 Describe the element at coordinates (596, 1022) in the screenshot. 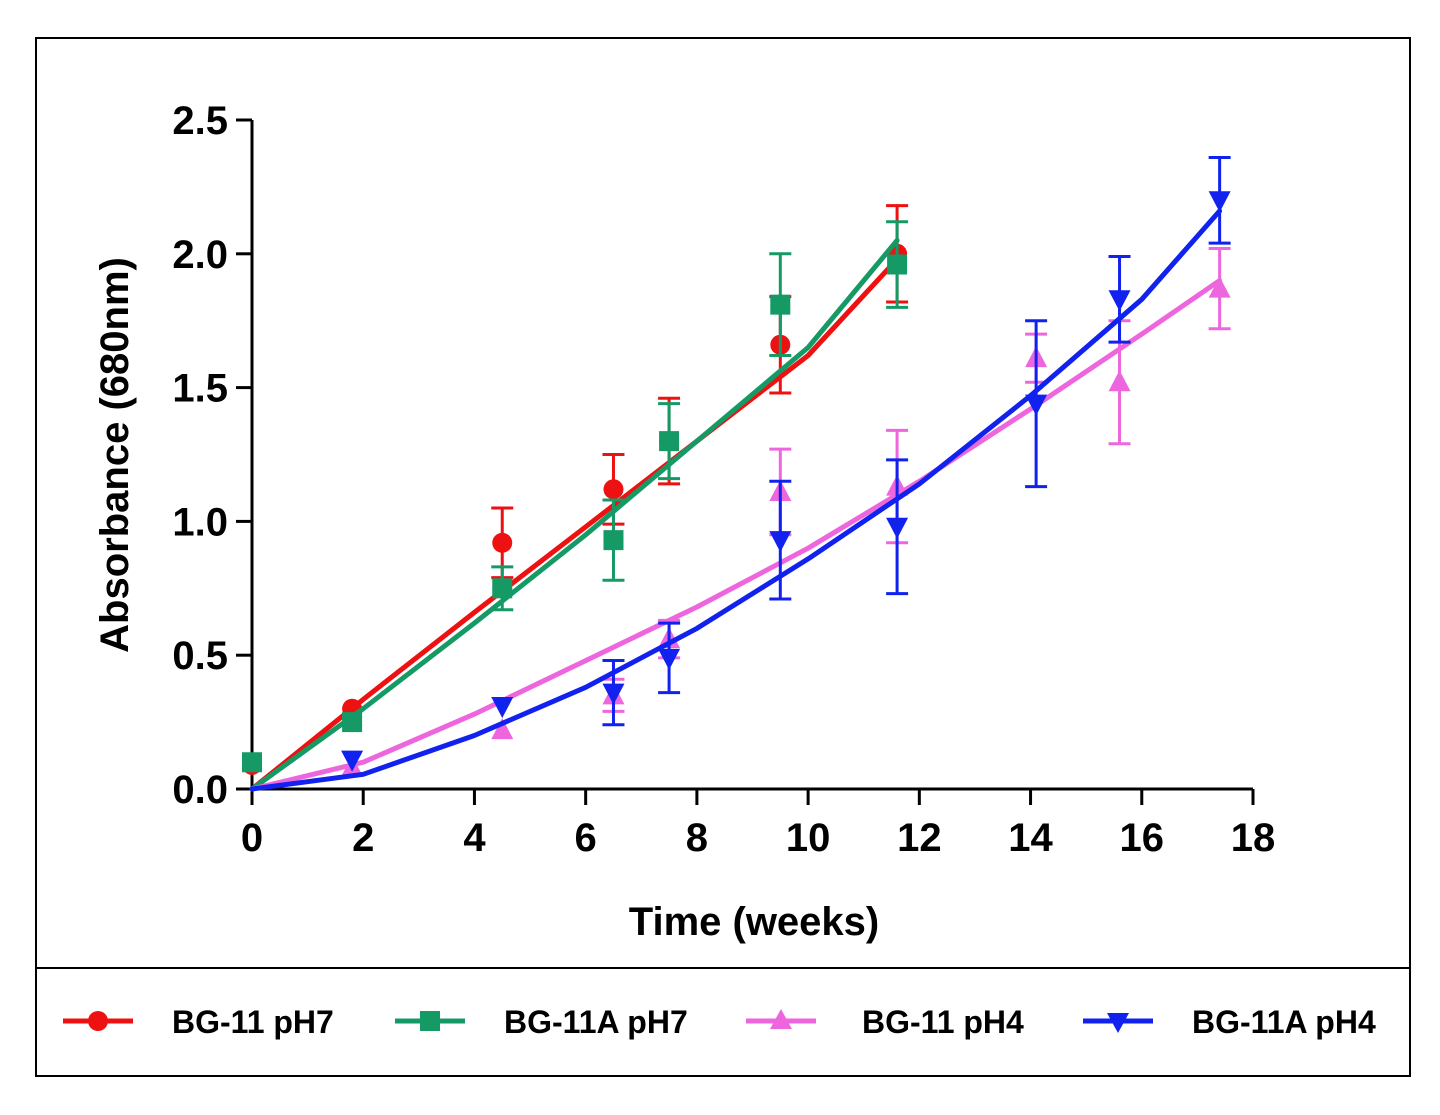

I see `legend-label-bg11a-ph7: BG-11A pH7` at that location.